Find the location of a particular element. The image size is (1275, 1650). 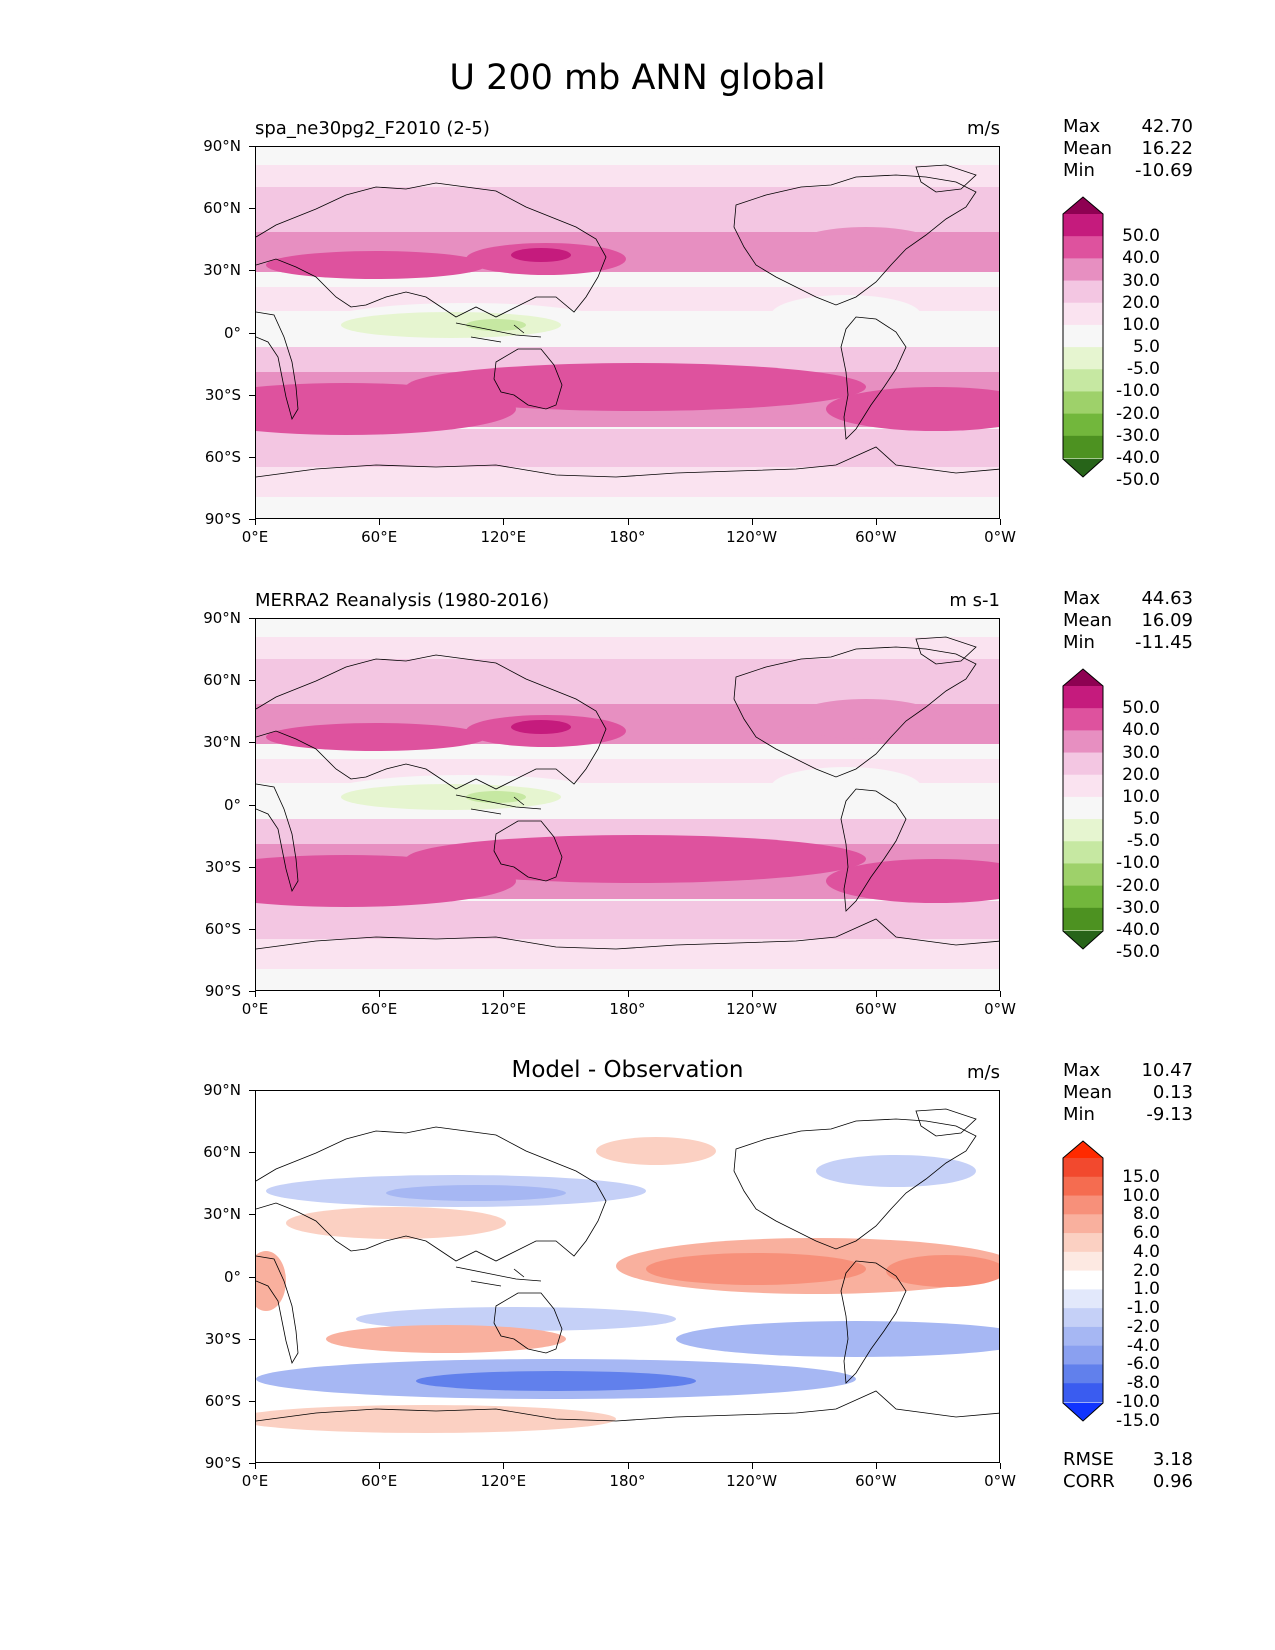

stat-row: Mean 16.09 is located at coordinates (1128, 621).